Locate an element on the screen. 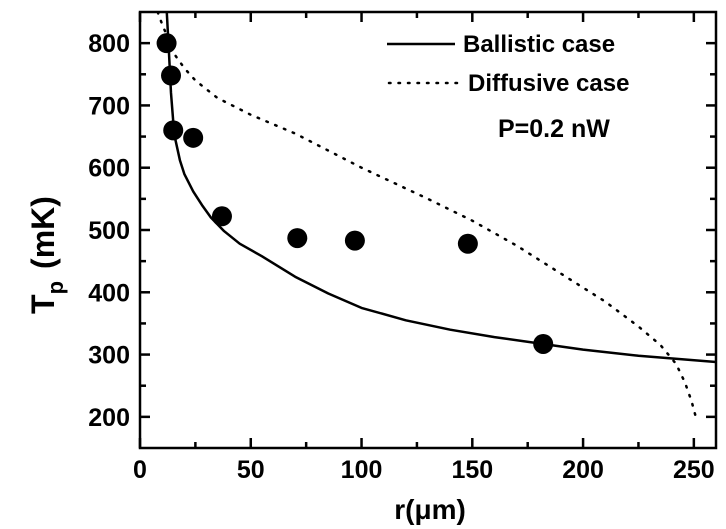 The image size is (726, 529). x-tick-label: 100 is located at coordinates (362, 470).